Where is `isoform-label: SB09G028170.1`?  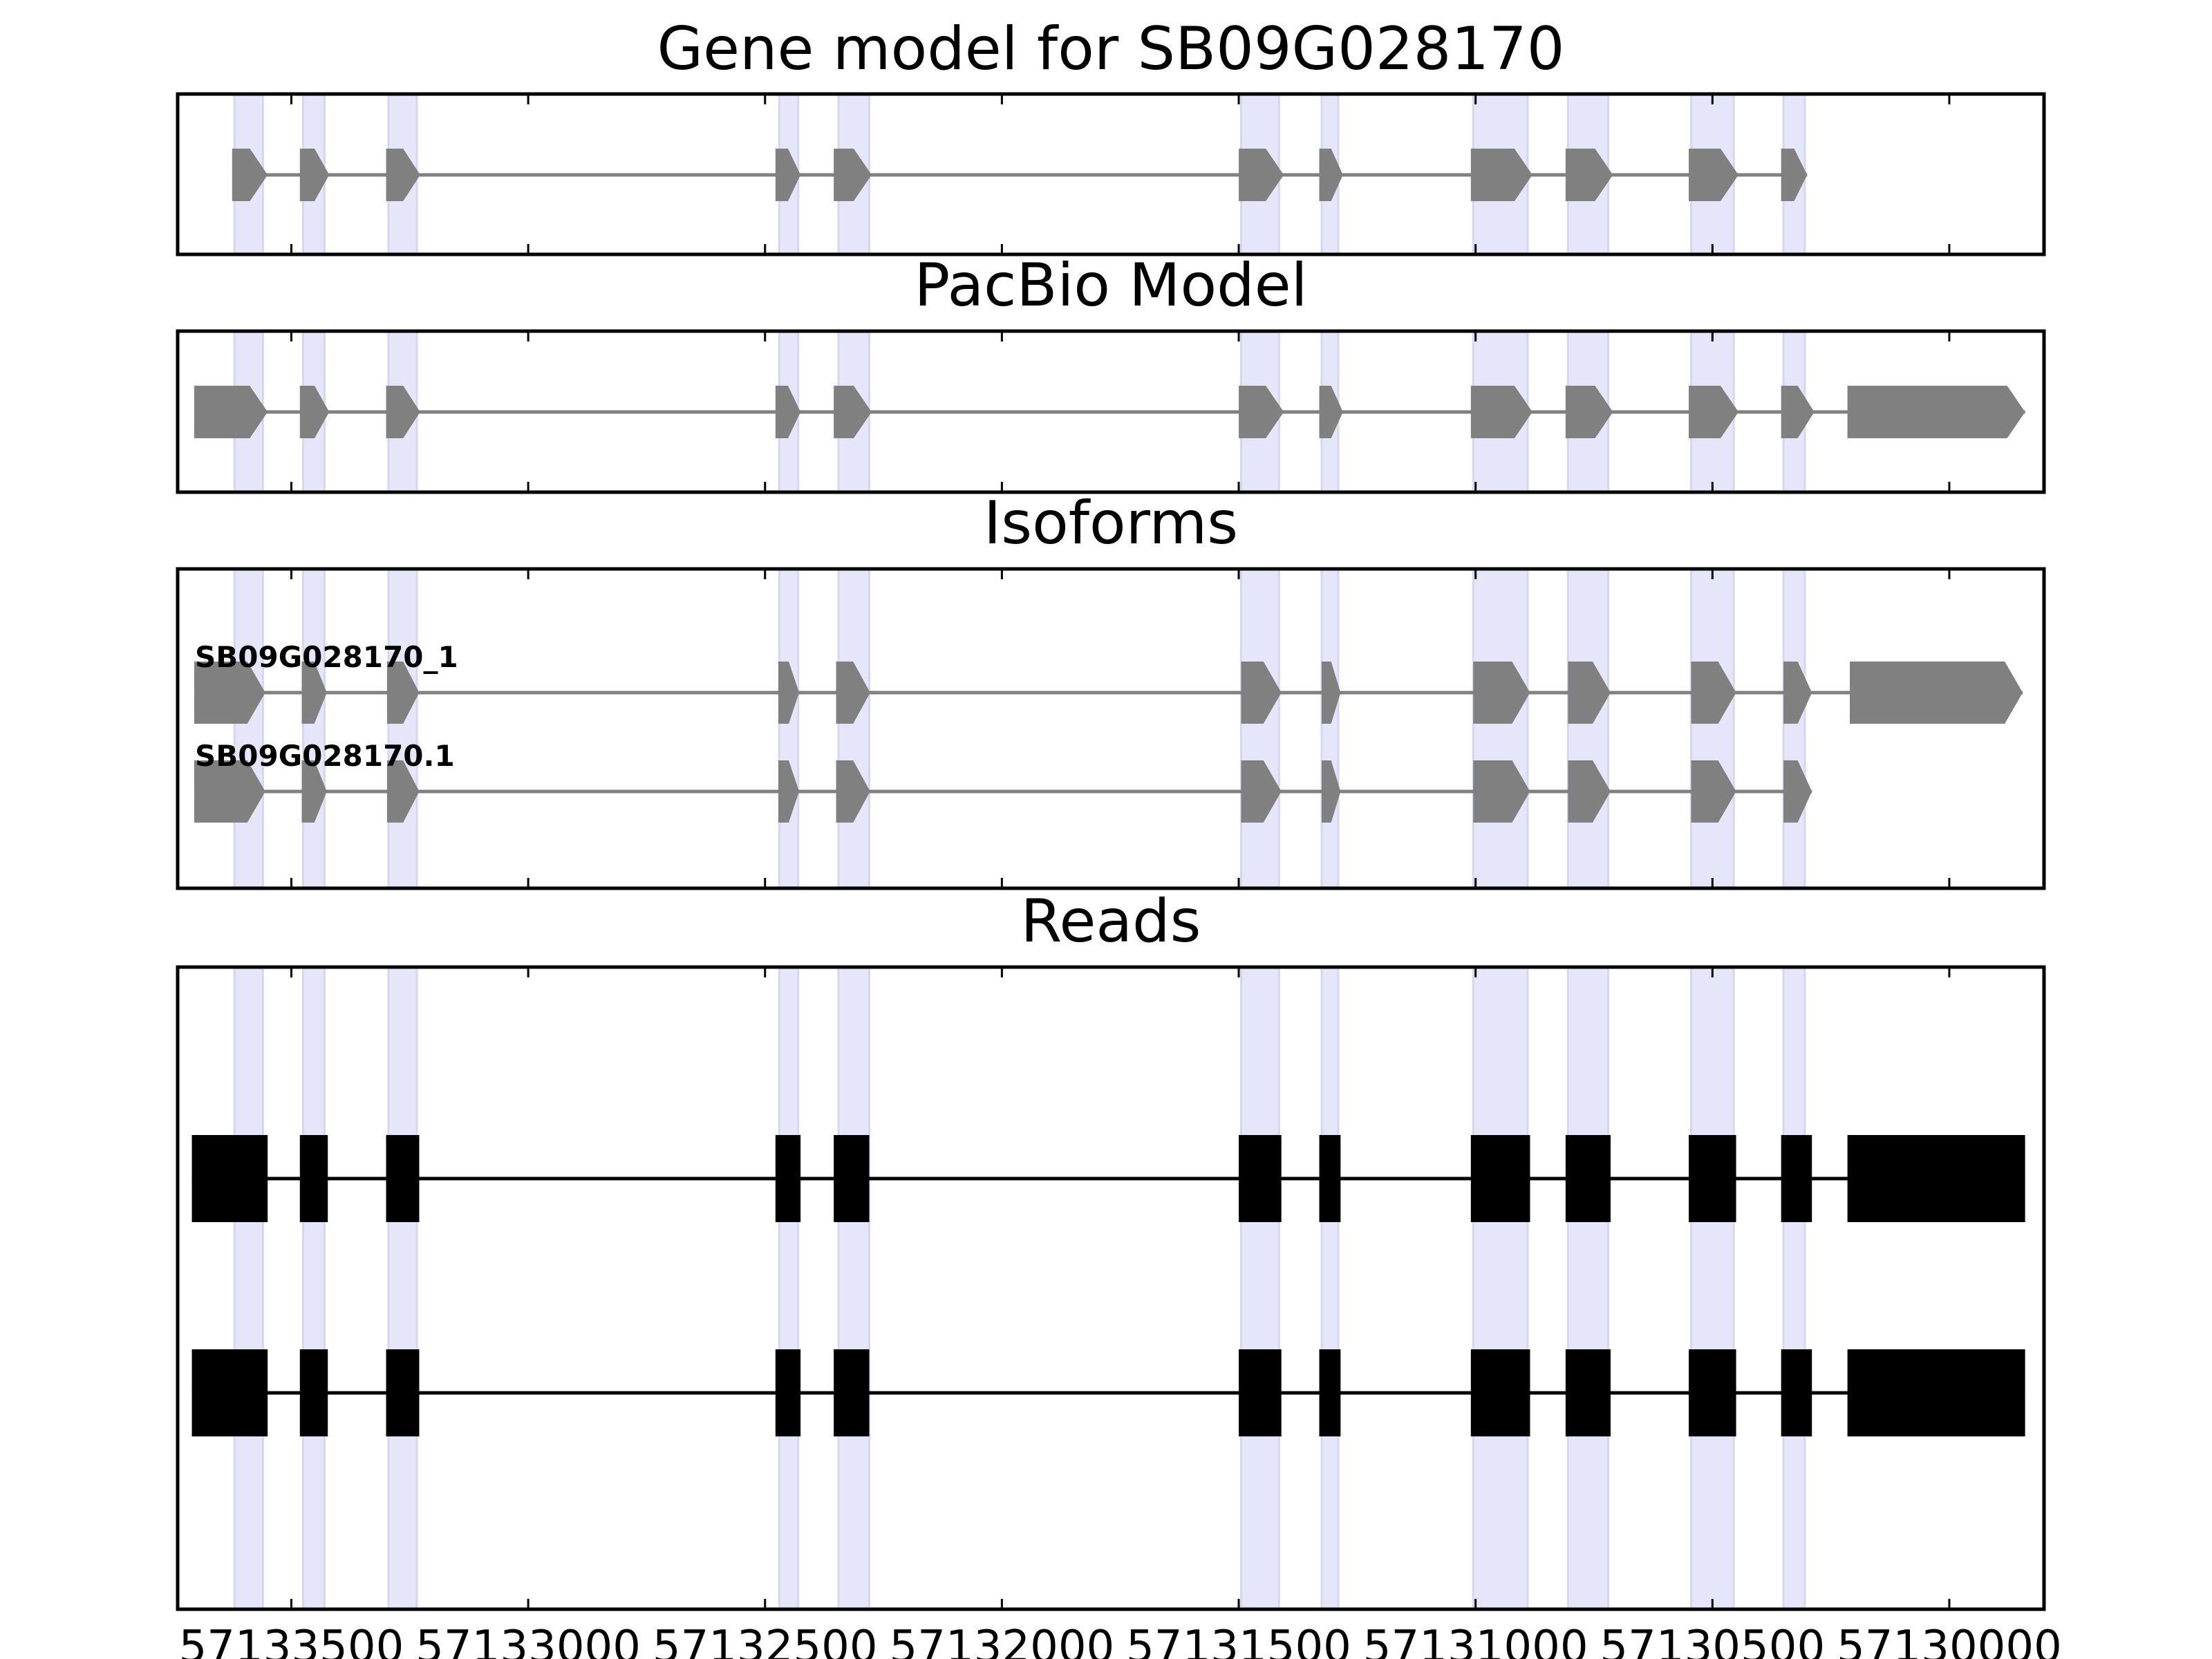
isoform-label: SB09G028170.1 is located at coordinates (325, 756).